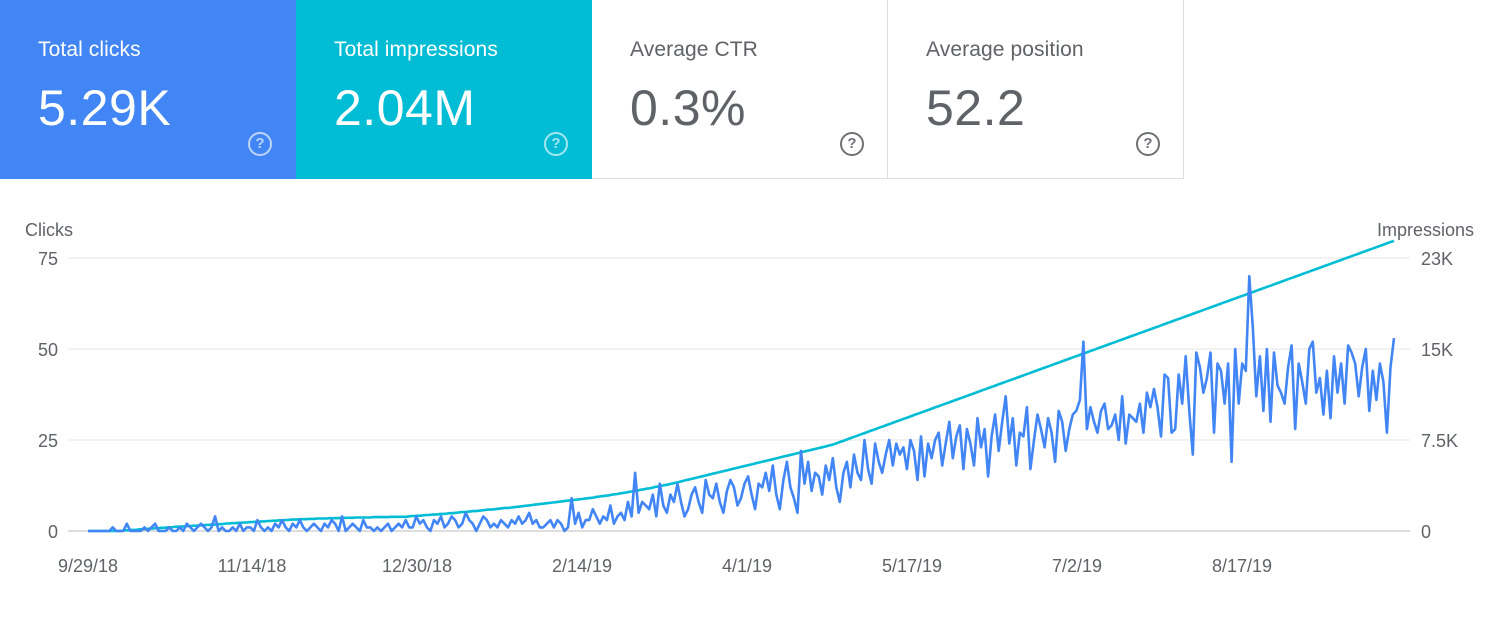 The height and width of the screenshot is (617, 1500). I want to click on x-tick-label: 12/30/18, so click(417, 566).